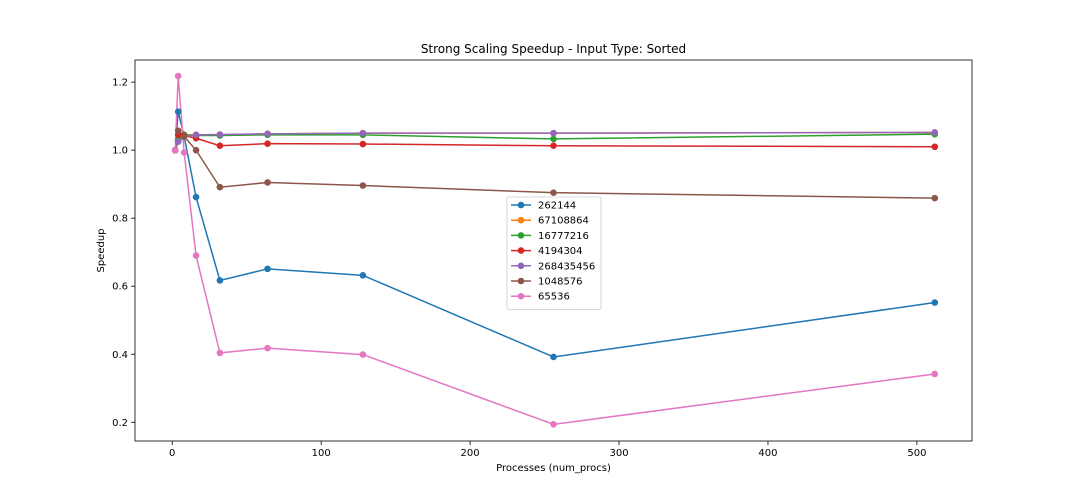 This screenshot has height=504, width=1080. Describe the element at coordinates (120, 219) in the screenshot. I see `y-tick-label: 0.8` at that location.